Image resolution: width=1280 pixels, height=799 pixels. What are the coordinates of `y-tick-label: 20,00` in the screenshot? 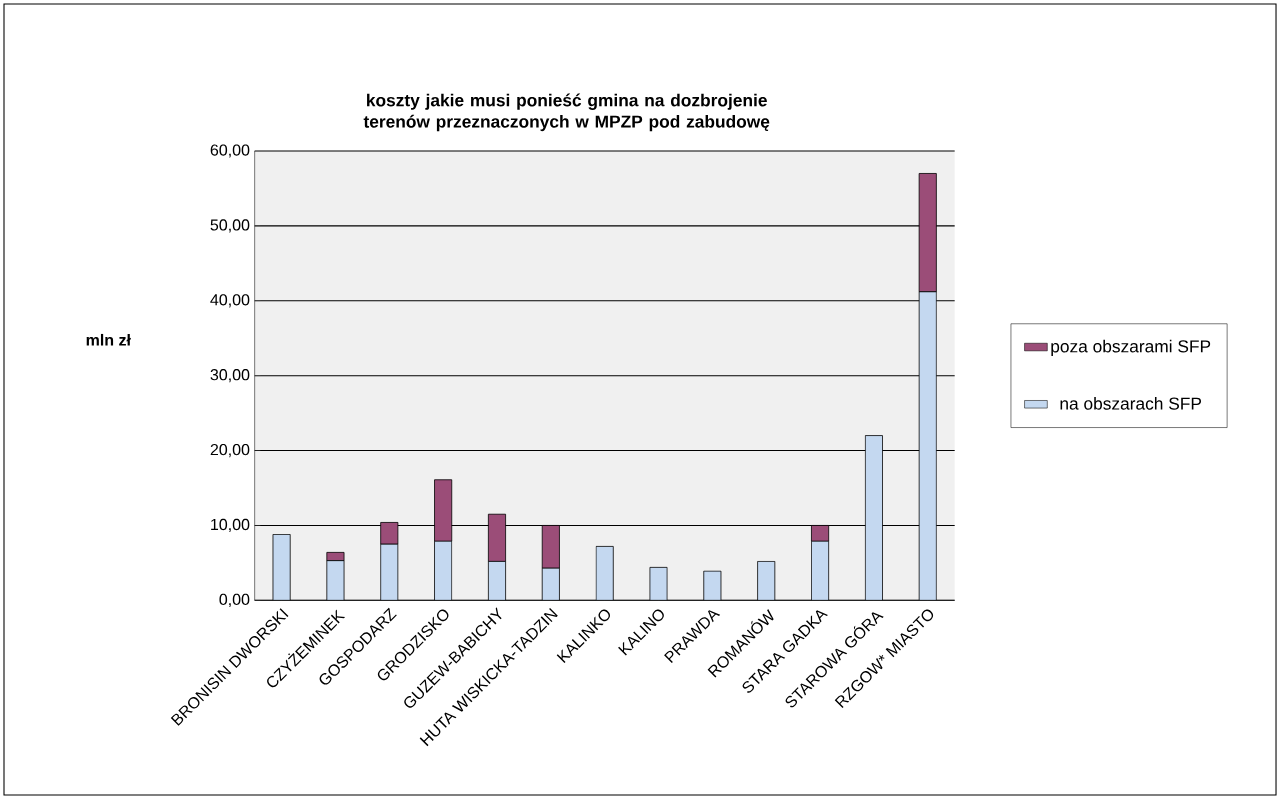 It's located at (230, 450).